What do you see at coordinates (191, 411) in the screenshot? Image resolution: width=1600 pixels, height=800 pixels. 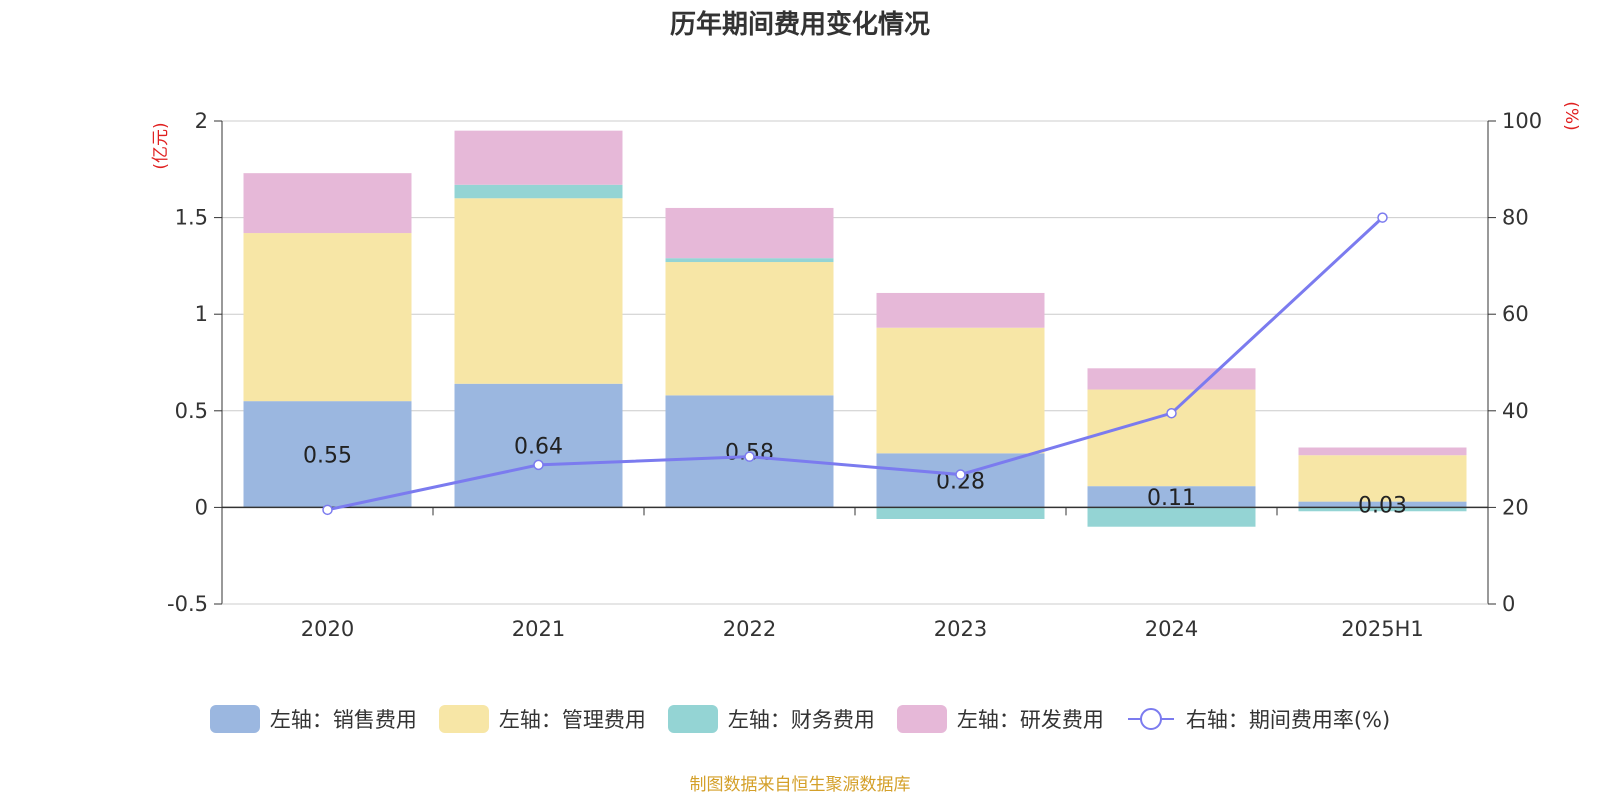 I see `left-axis-tick-label: 0.5` at bounding box center [191, 411].